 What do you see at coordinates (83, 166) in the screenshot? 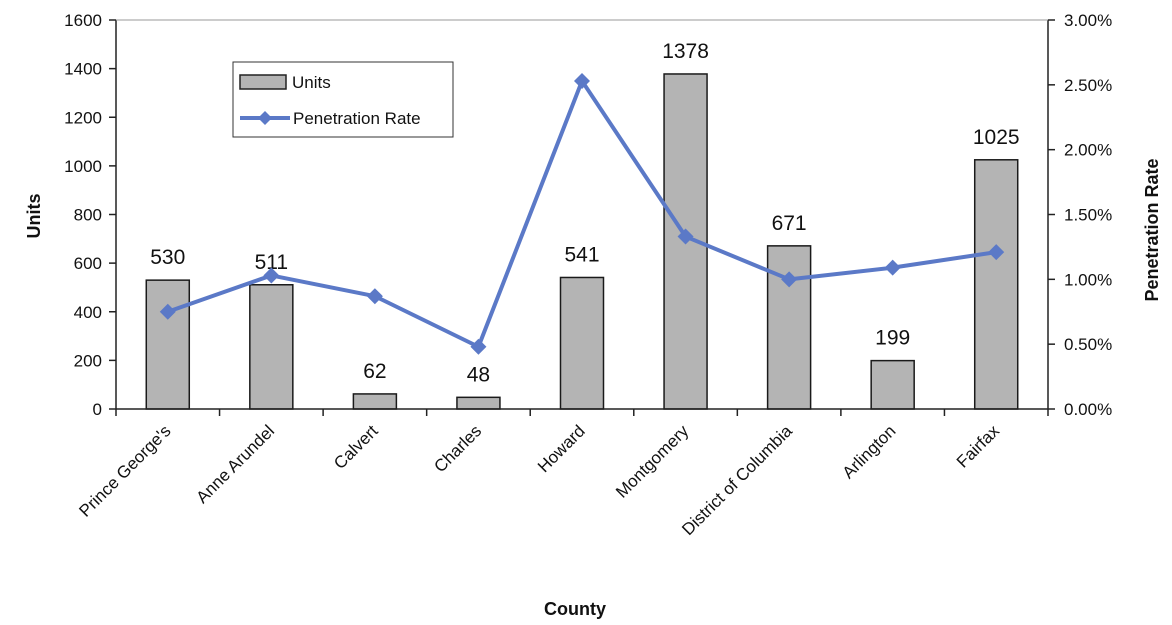
I see `y-tick-label-left: 1000` at bounding box center [83, 166].